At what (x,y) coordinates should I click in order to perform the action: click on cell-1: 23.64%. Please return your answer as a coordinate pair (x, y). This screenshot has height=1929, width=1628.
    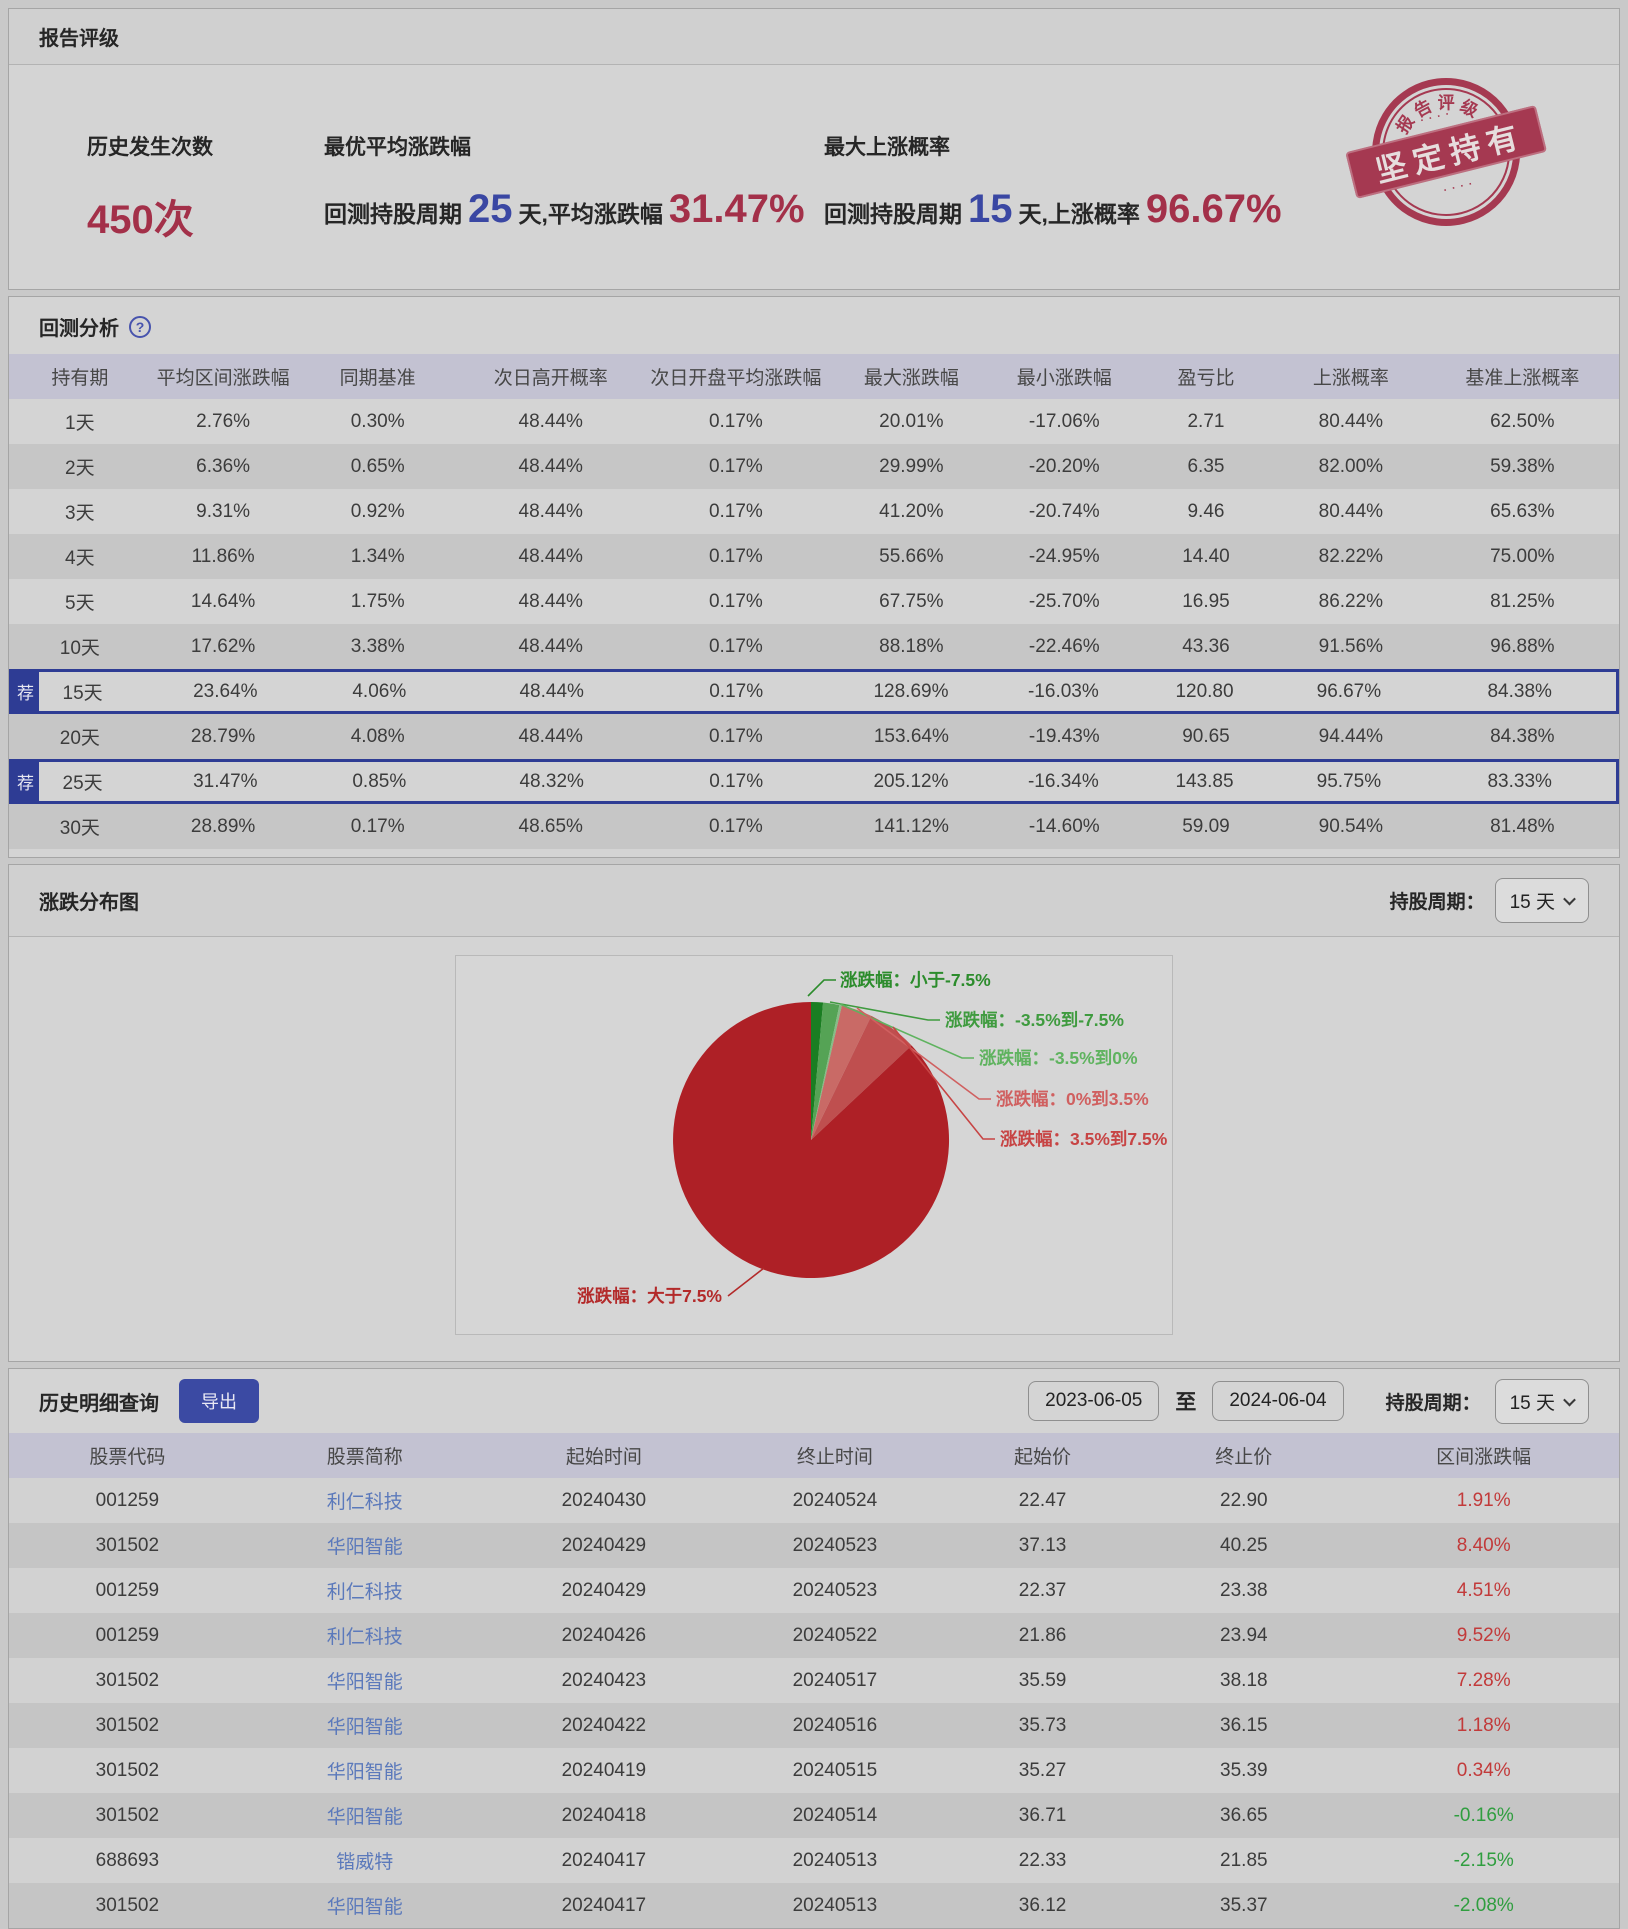
    Looking at the image, I should click on (225, 691).